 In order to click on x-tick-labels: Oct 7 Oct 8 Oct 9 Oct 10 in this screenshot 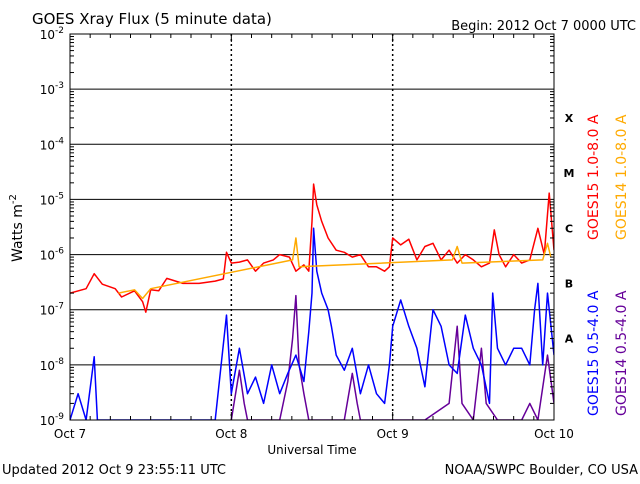, I will do `click(314, 434)`.